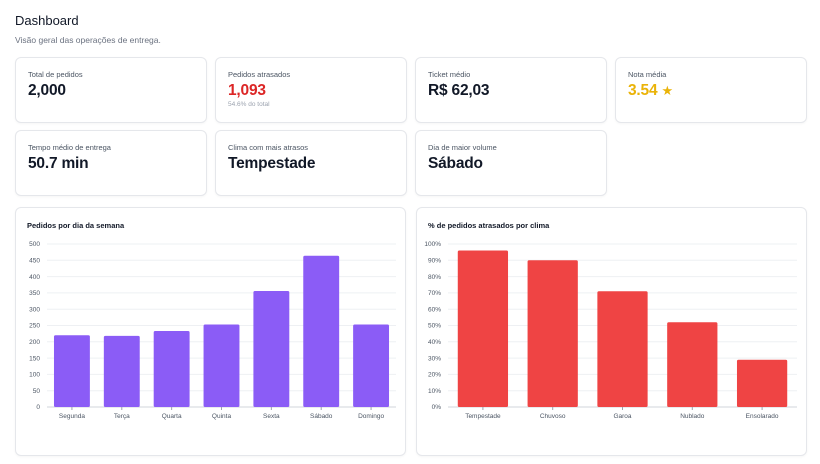 Image resolution: width=820 pixels, height=464 pixels. What do you see at coordinates (434, 277) in the screenshot?
I see `y-tick-label: 80%` at bounding box center [434, 277].